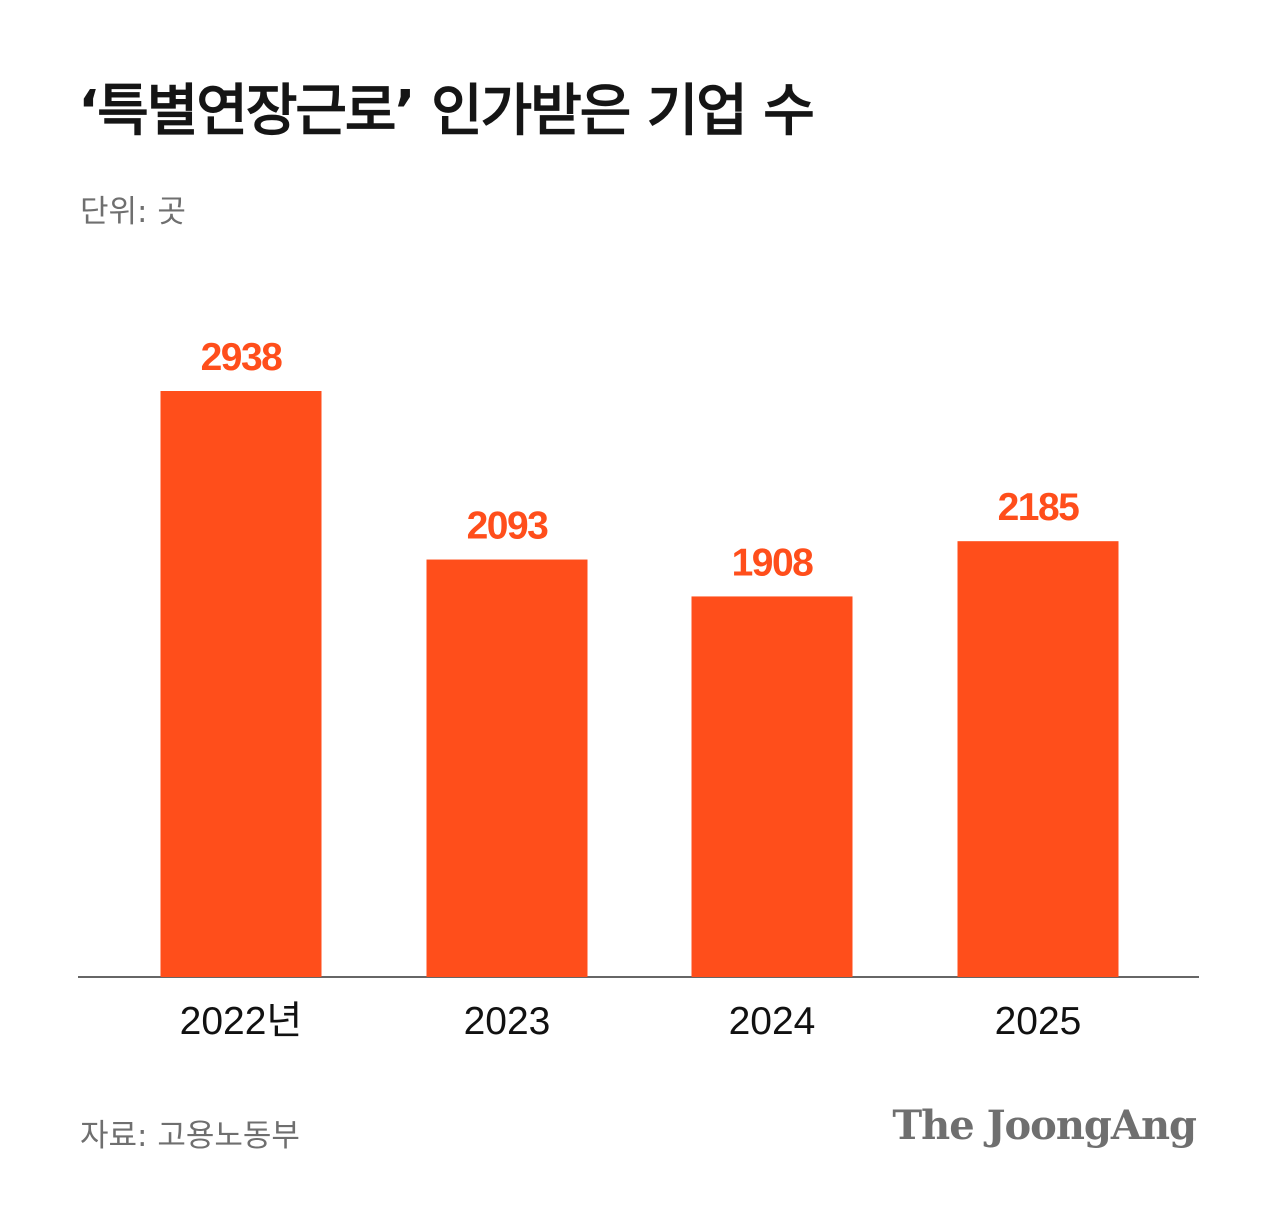 The image size is (1280, 1205). What do you see at coordinates (1038, 1021) in the screenshot?
I see `x-tick-label-3: 2025` at bounding box center [1038, 1021].